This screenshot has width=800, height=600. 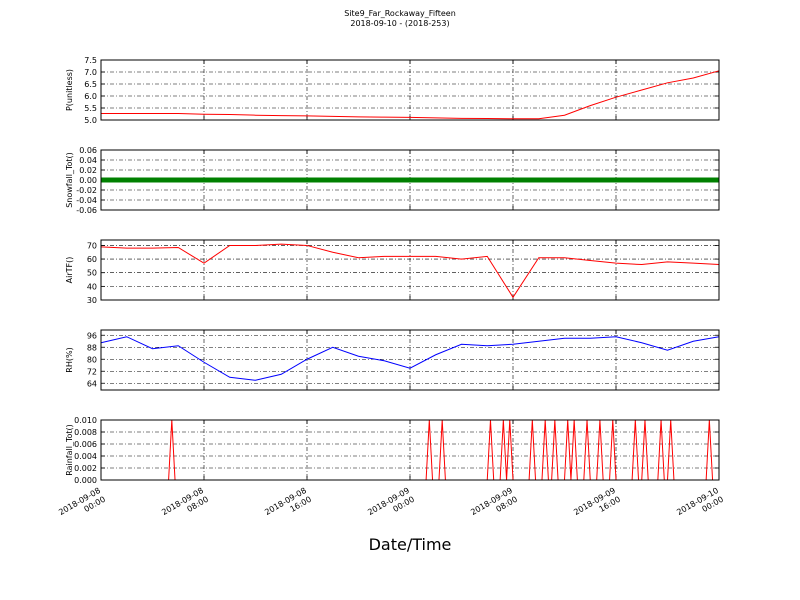 I want to click on y-tick-label: 64, so click(x=92, y=383).